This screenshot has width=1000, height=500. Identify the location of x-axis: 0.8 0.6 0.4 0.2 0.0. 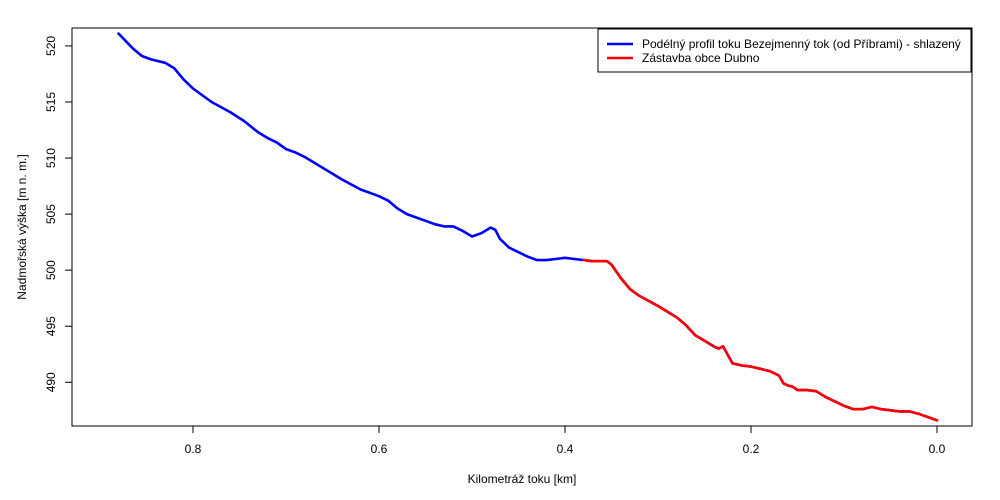
(562, 440).